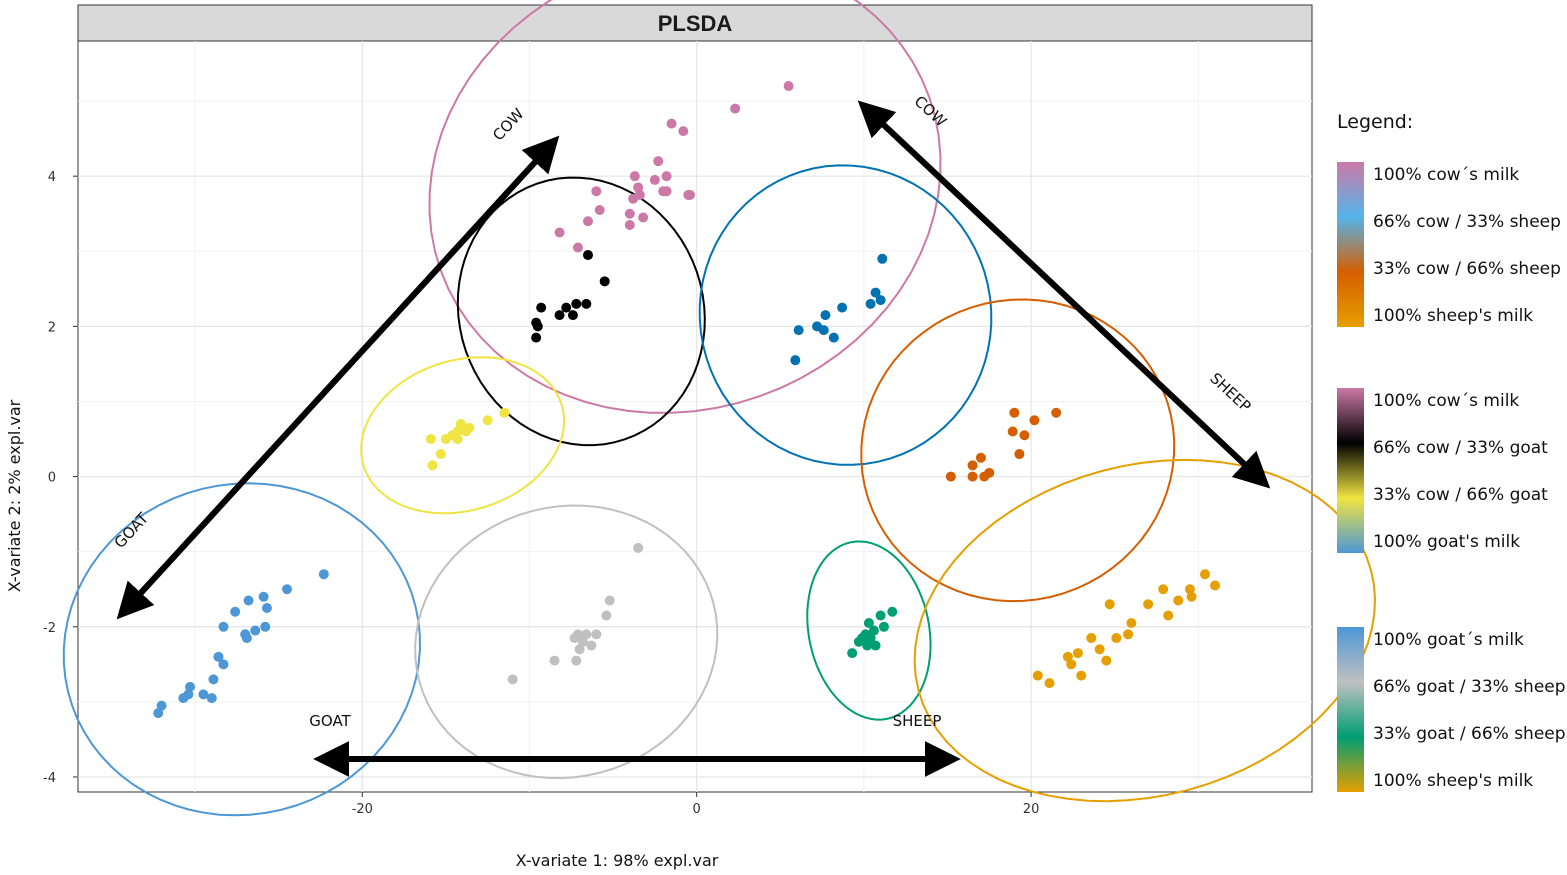  I want to click on legend-entry-label: 33% cow / 66% goat, so click(1460, 495).